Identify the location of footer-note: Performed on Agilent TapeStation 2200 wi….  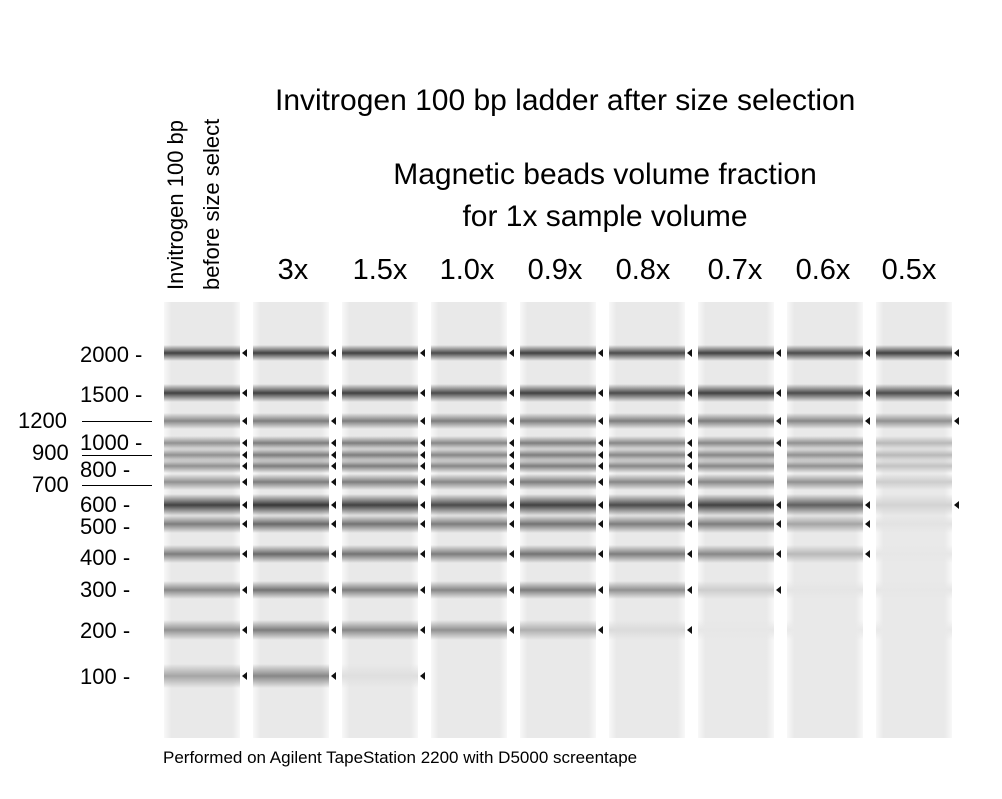
(400, 757).